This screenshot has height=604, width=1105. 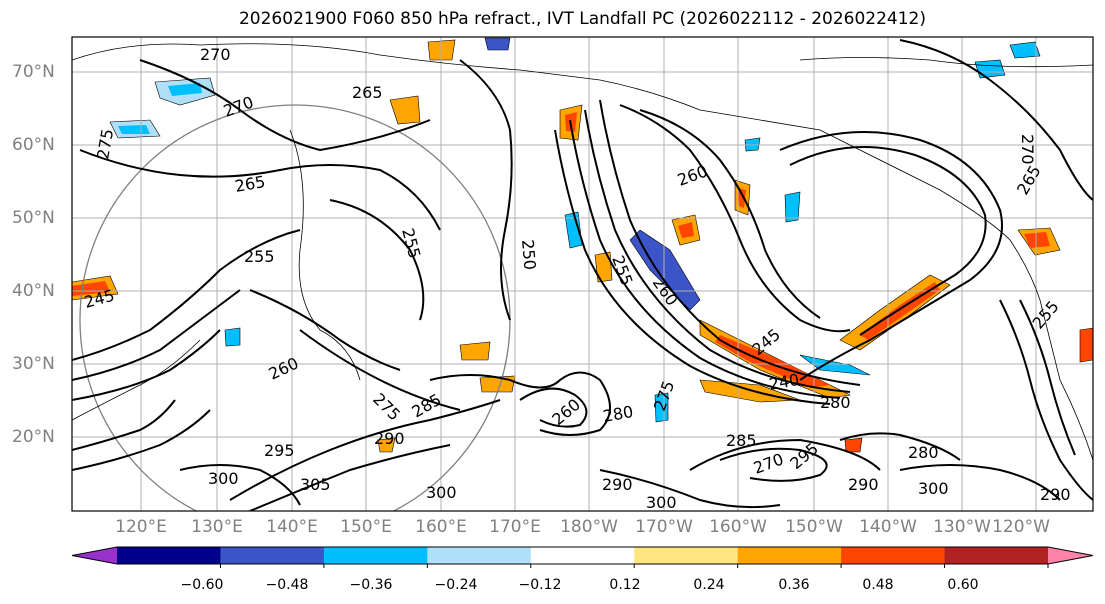 I want to click on colorbar-tick-label: 0.36, so click(x=794, y=585).